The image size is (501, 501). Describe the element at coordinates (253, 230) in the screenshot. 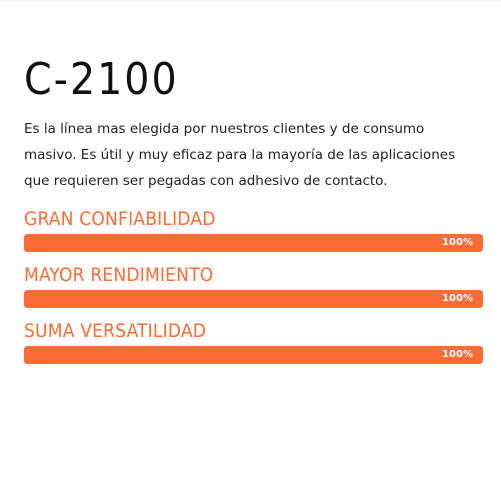

I see `skill-item: GRAN CONFIABILIDAD 100%` at that location.